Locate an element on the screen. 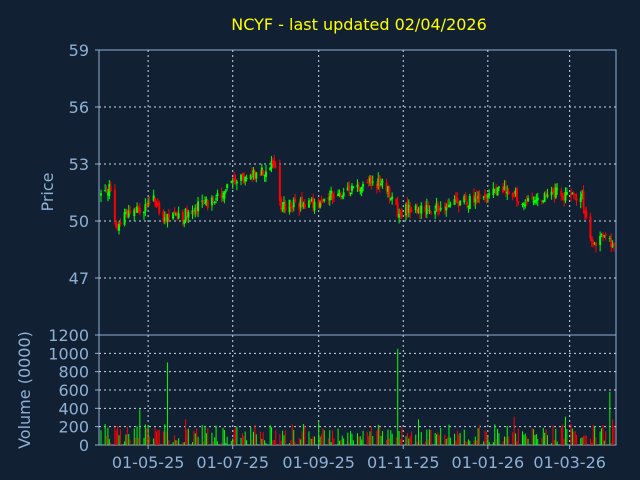 This screenshot has width=640, height=480. volume-tick-label: 800 is located at coordinates (73, 372).